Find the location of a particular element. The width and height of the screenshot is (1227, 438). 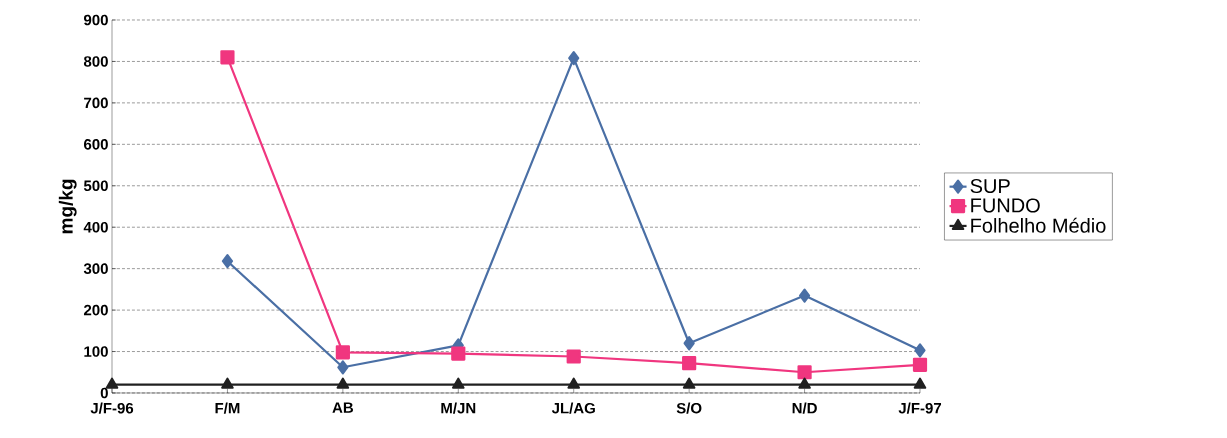

x-tick-label: J/F-97 is located at coordinates (920, 408).